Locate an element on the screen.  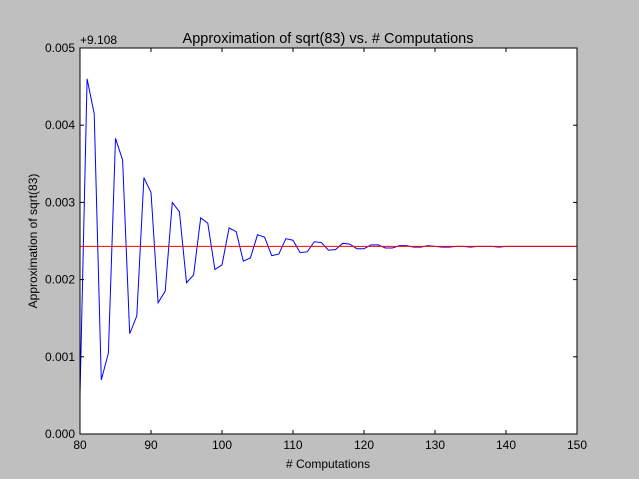
y-tick-label: 0.002 is located at coordinates (60, 280).